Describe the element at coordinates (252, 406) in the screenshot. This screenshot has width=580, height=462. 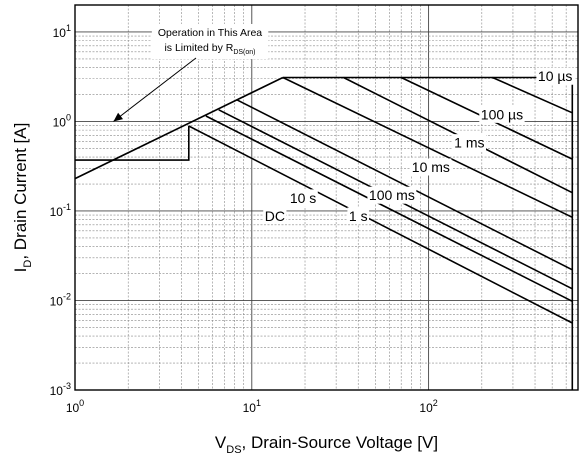
I see `x-tick-label: 10¹` at that location.